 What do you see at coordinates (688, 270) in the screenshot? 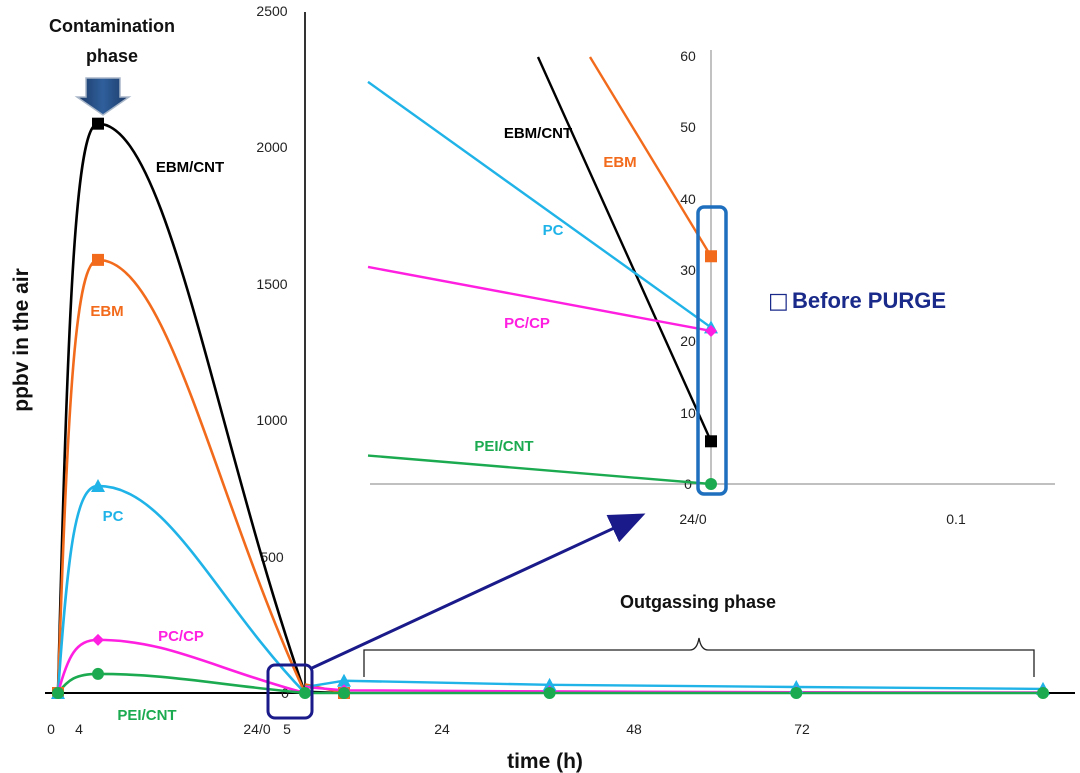
I see `inset-y-tick-label: 30` at bounding box center [688, 270].